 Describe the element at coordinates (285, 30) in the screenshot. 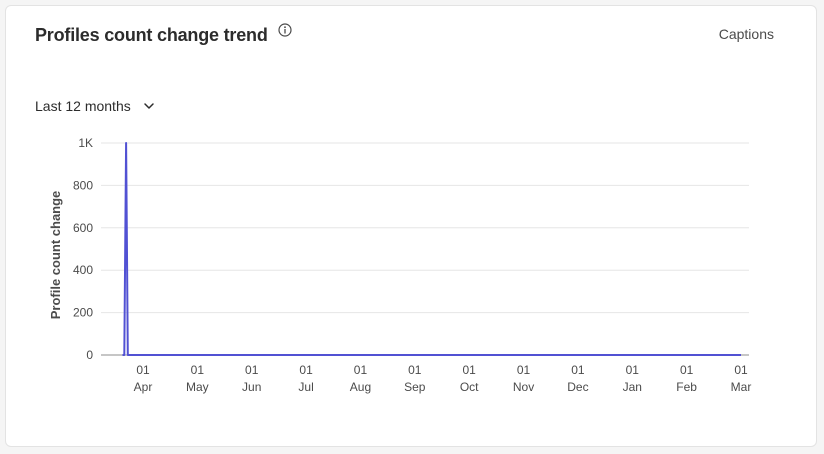

I see `info-icon` at that location.